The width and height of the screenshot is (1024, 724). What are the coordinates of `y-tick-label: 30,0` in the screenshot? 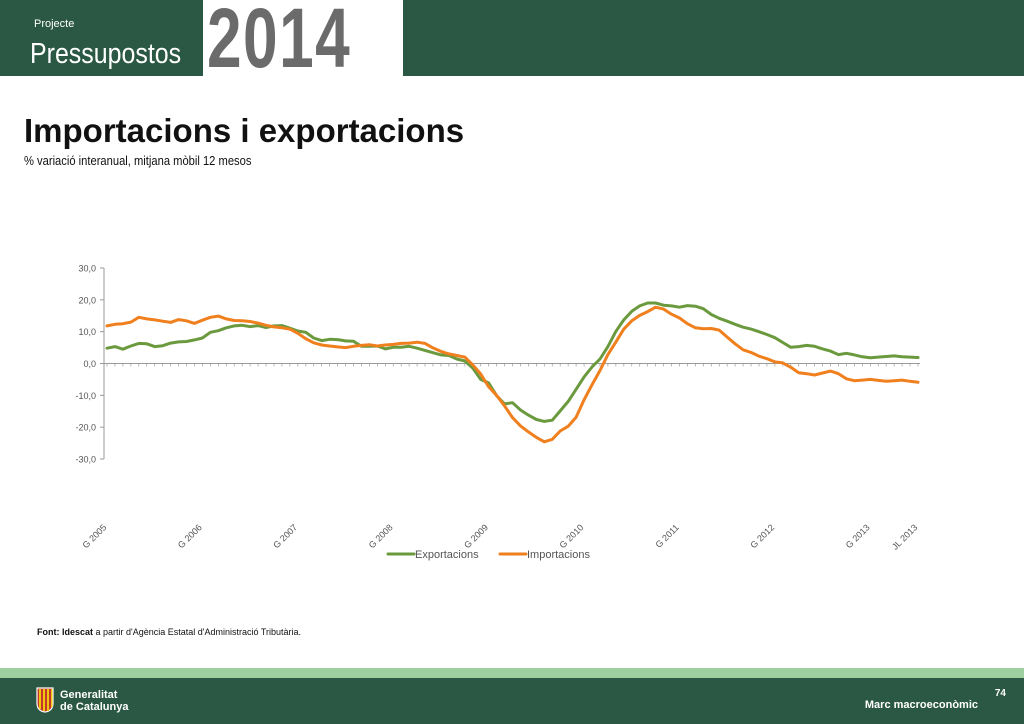 It's located at (87, 269).